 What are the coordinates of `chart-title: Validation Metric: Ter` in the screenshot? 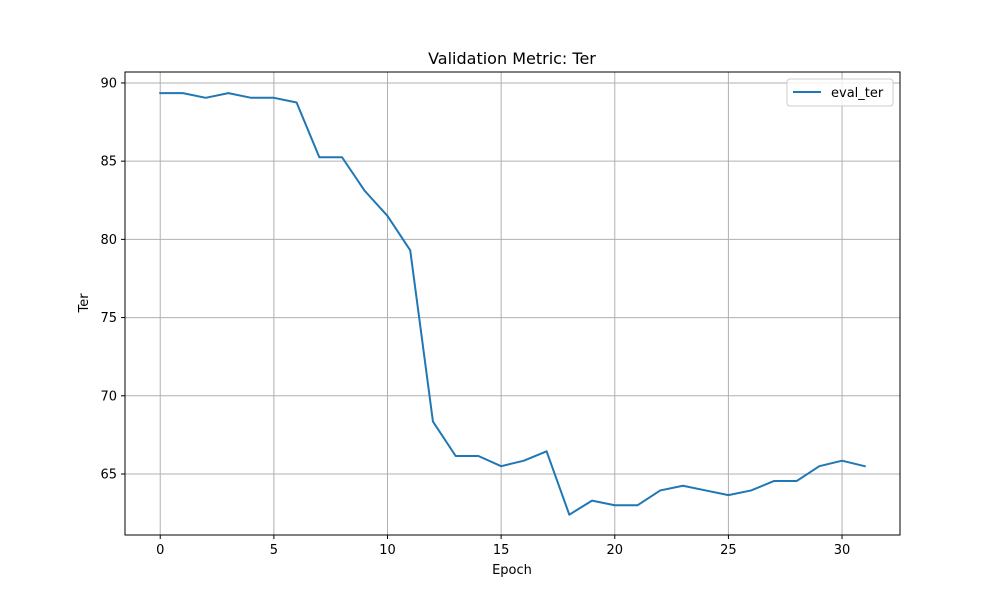 It's located at (512, 58).